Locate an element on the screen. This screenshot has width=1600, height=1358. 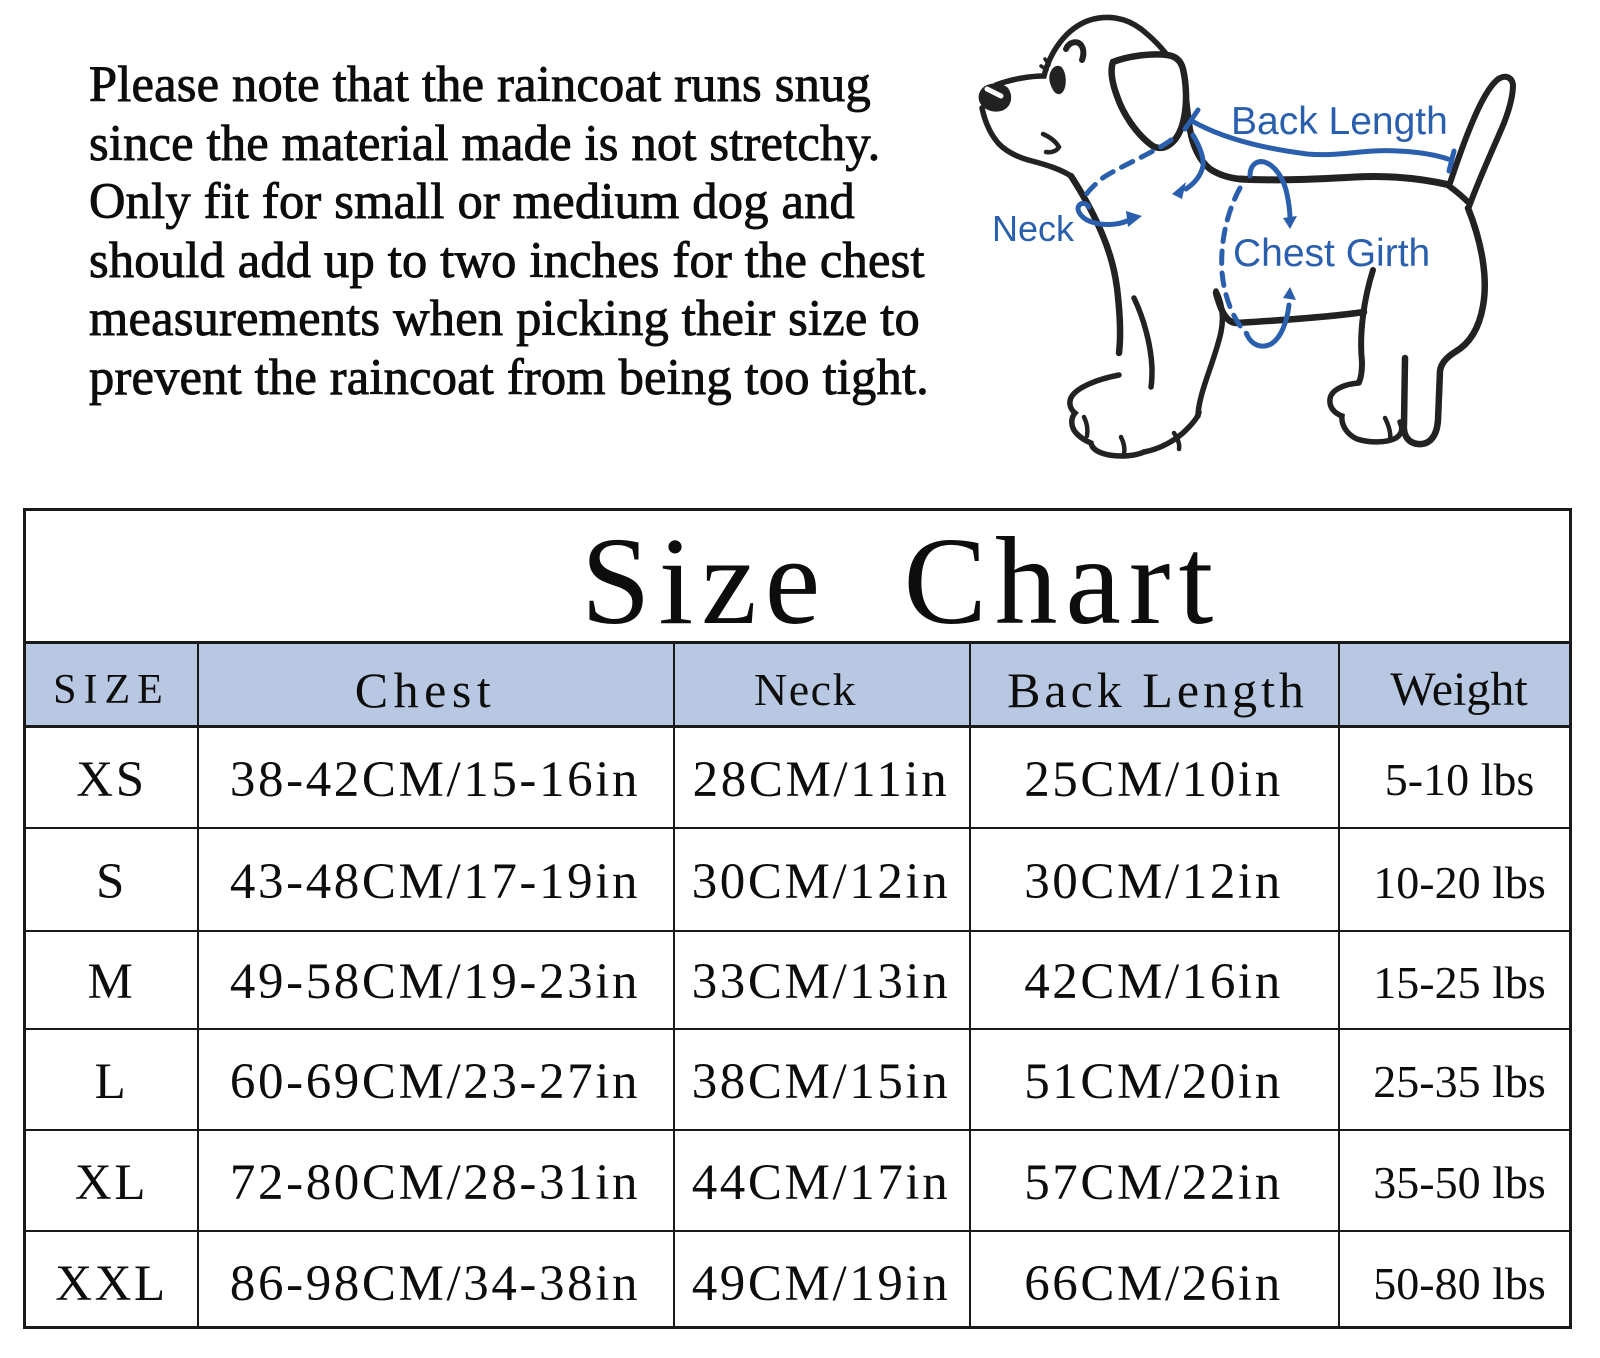
svg-text: Back Length is located at coordinates (1339, 121).